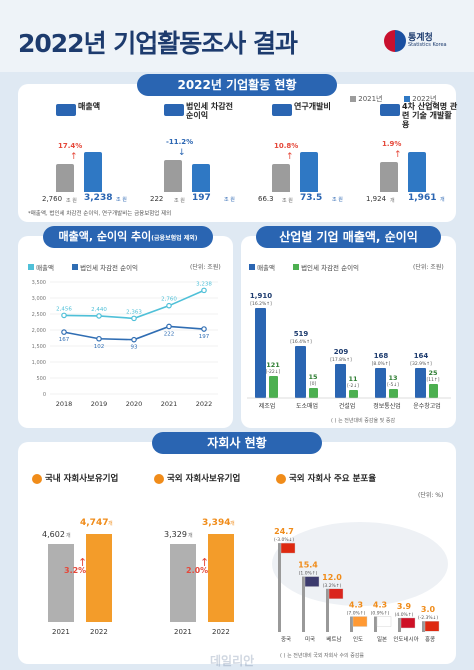 The image size is (474, 670). Describe the element at coordinates (232, 661) in the screenshot. I see `watermark: 데일리안` at that location.